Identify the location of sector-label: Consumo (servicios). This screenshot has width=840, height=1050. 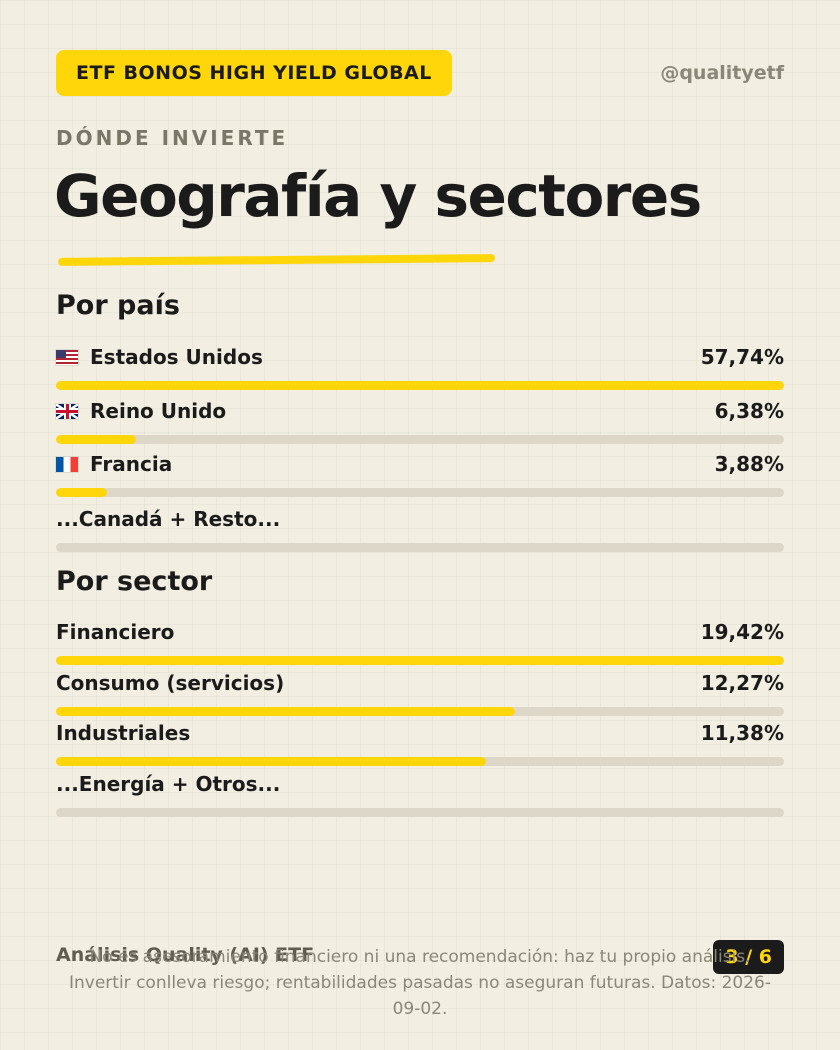
(170, 683).